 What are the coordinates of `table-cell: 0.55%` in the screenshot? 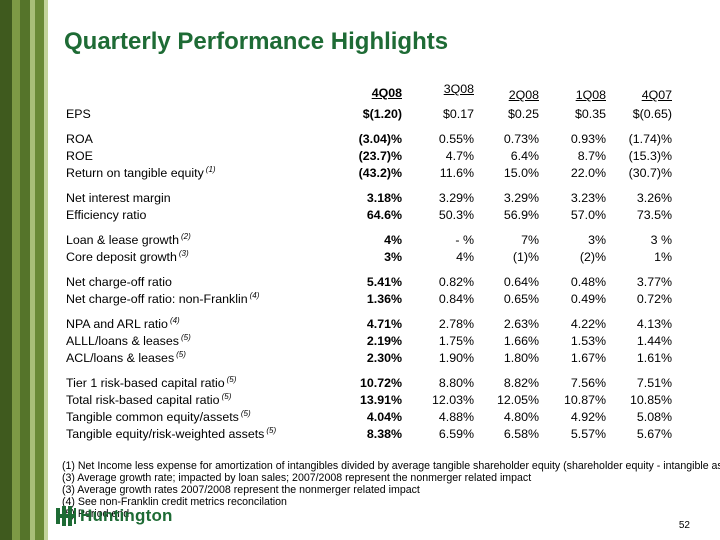 It's located at (456, 139).